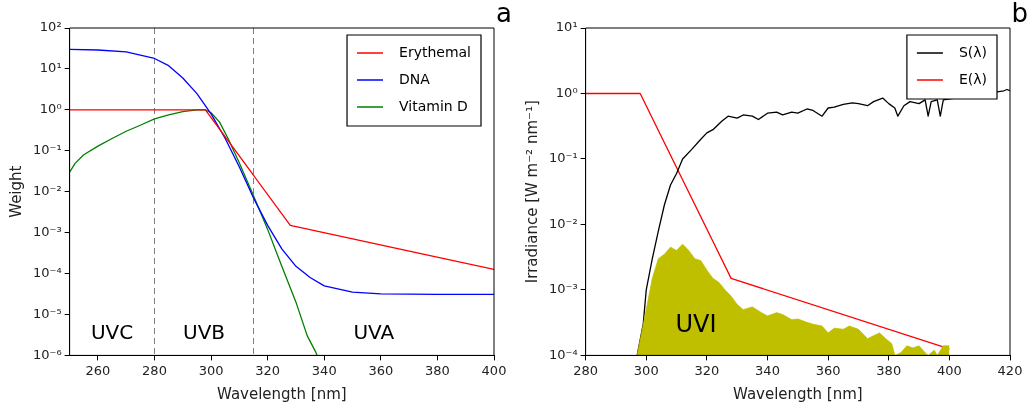 This screenshot has width=1032, height=412. I want to click on text: b, so click(1019, 14).